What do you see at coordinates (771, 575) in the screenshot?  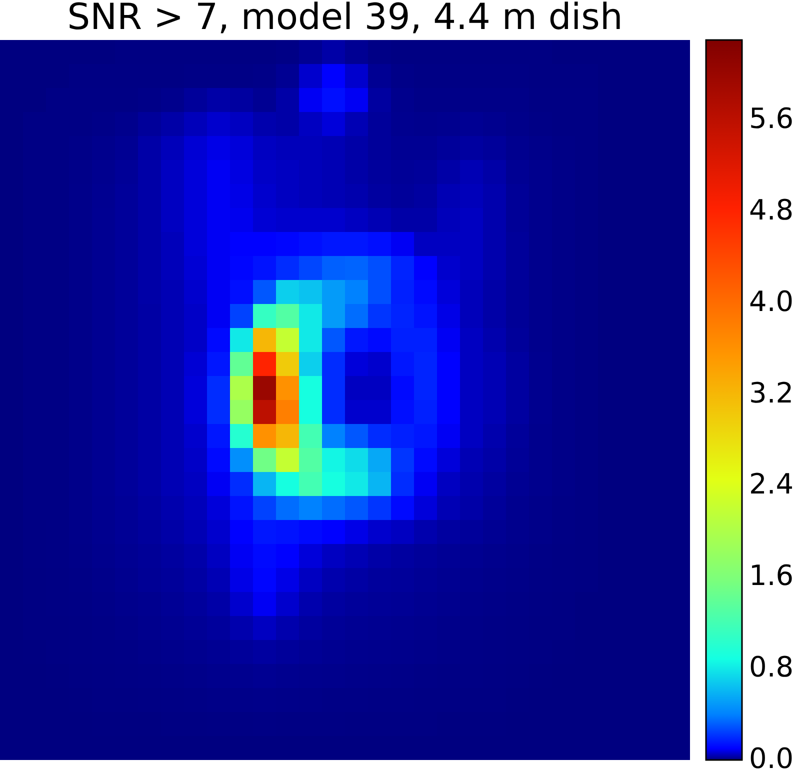 I see `color-bar-label: 1.6` at bounding box center [771, 575].